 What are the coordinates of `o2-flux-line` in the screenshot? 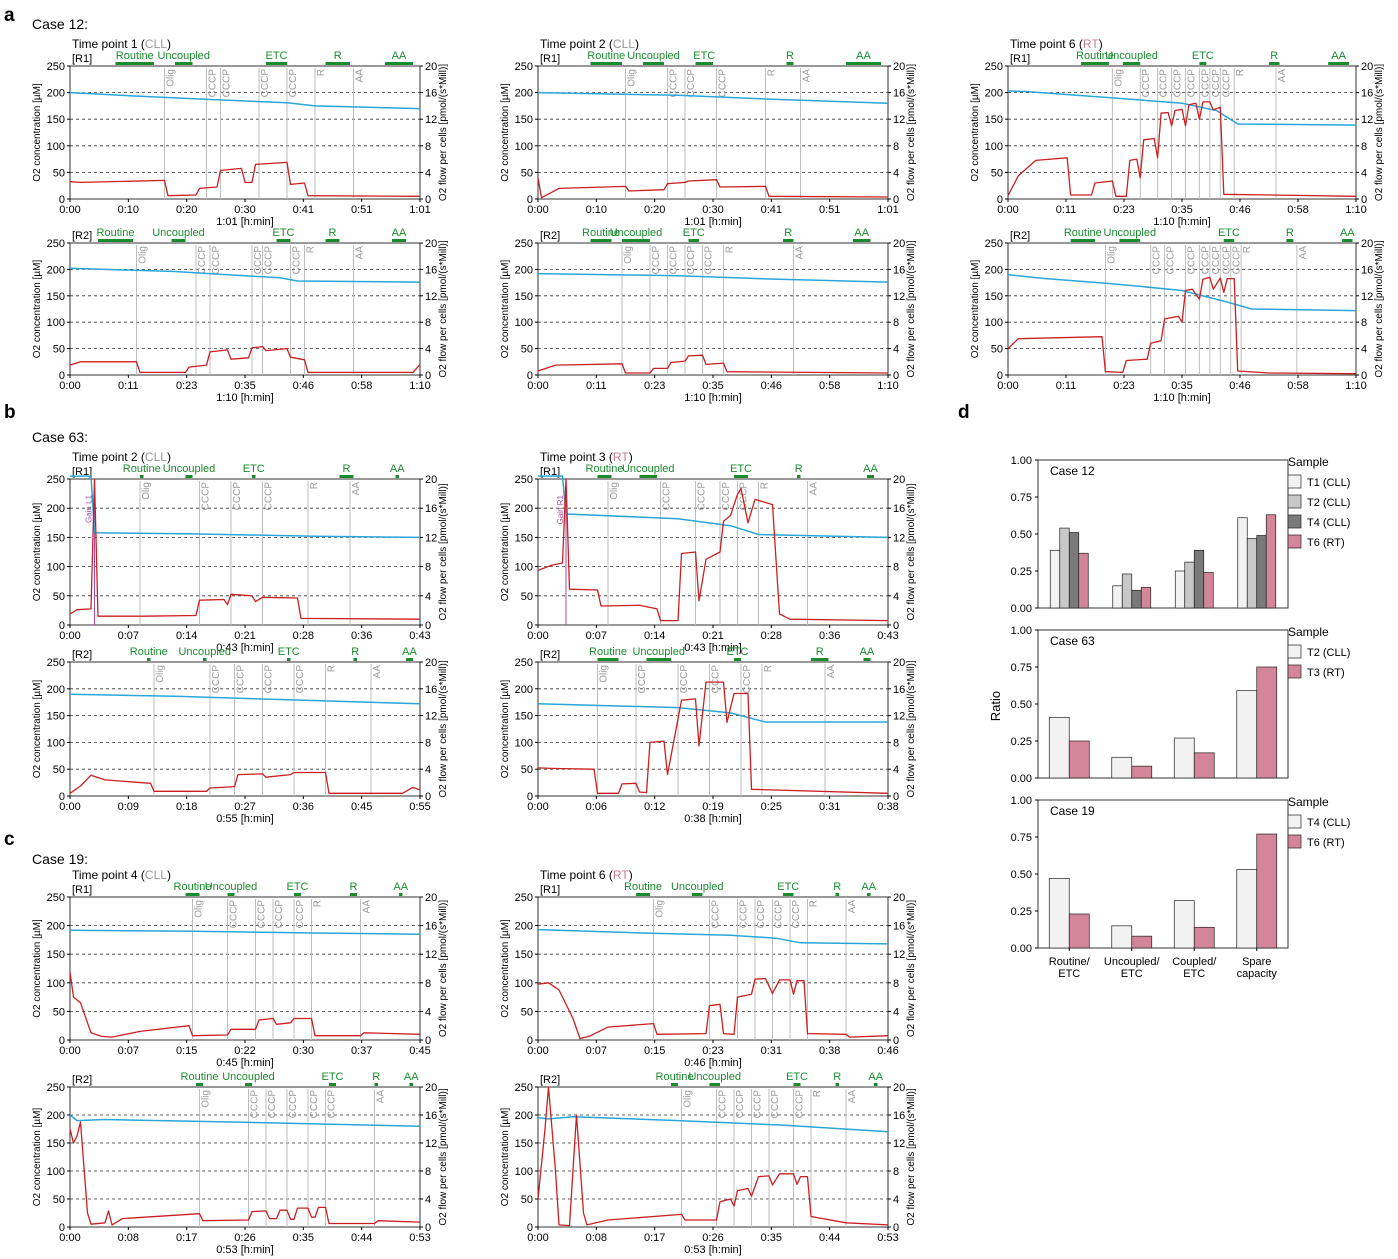 It's located at (1182, 325).